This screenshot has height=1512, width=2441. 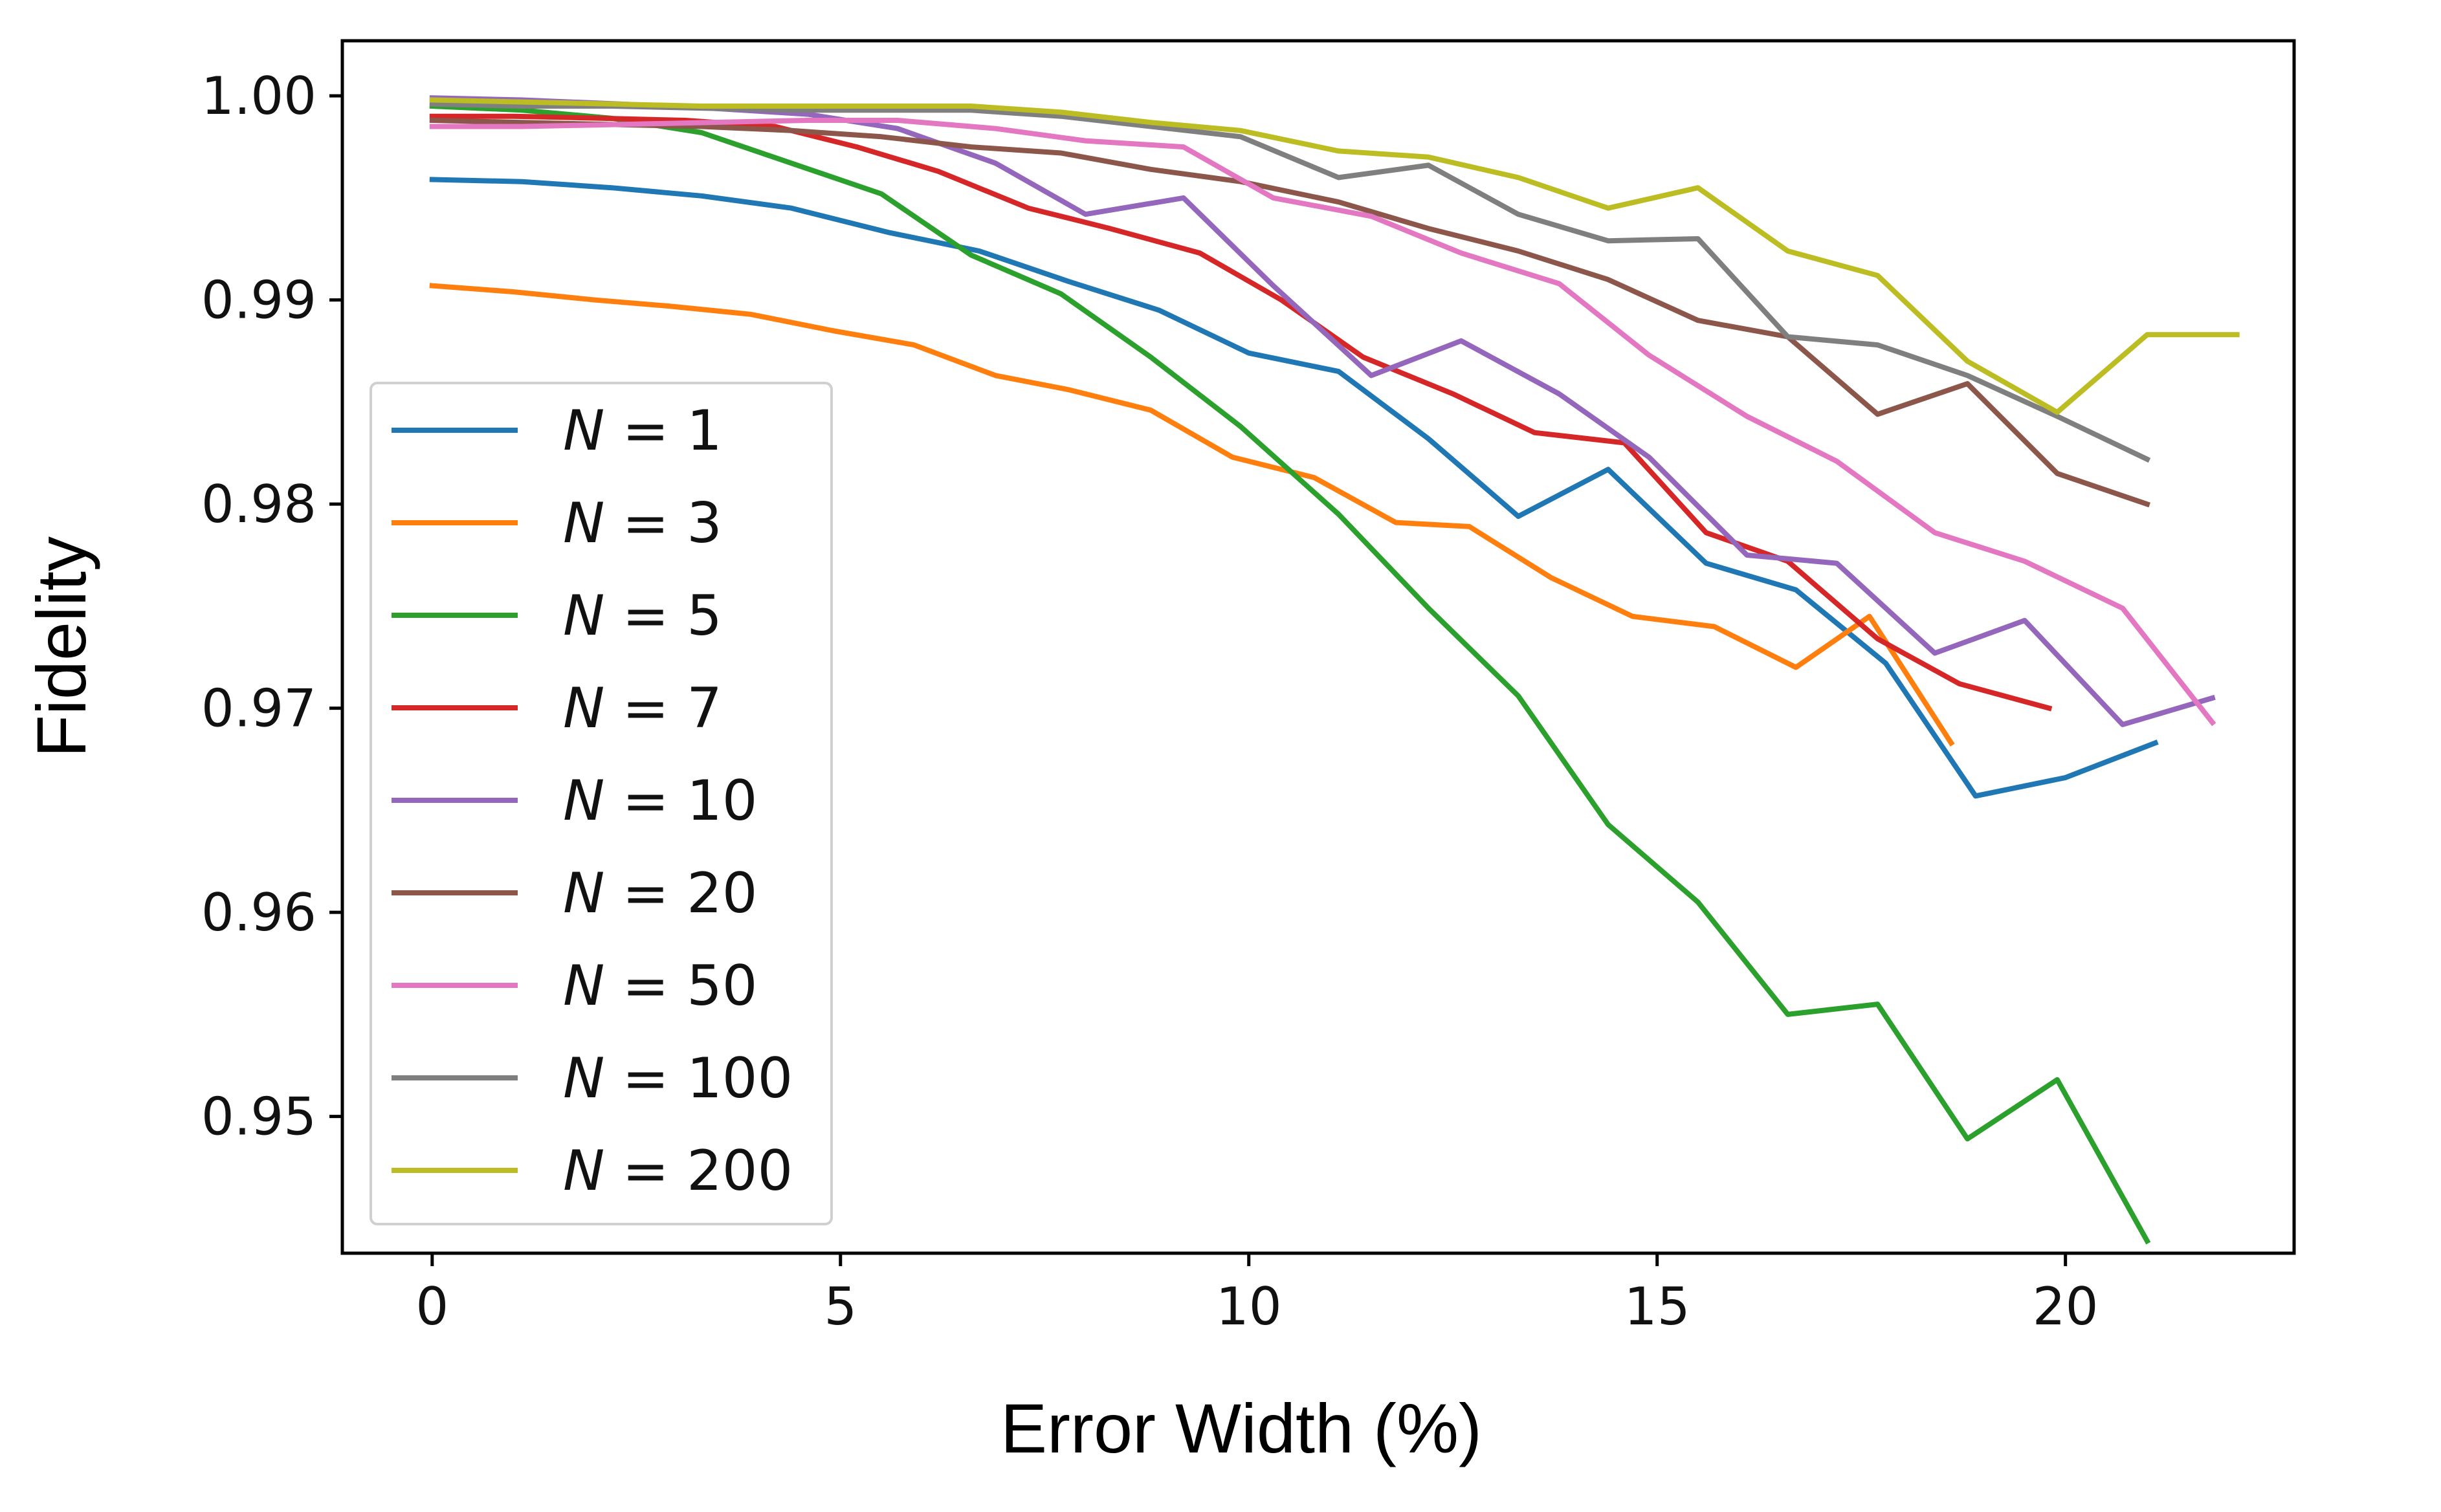 I want to click on legend-entry-n-20: N = 20, so click(x=575, y=894).